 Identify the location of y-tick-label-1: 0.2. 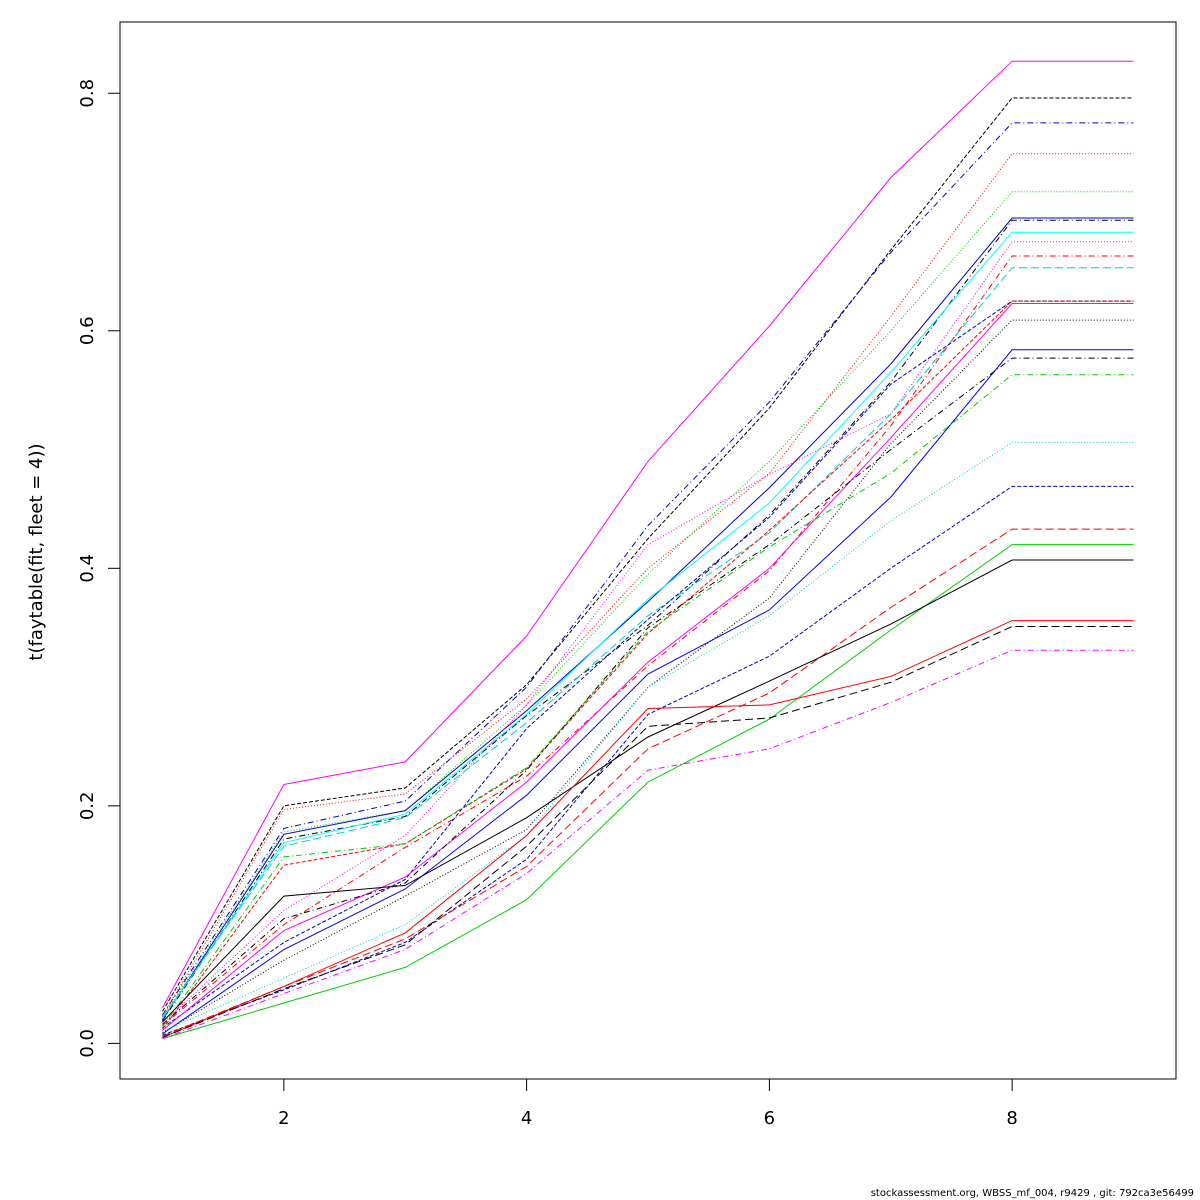
(87, 806).